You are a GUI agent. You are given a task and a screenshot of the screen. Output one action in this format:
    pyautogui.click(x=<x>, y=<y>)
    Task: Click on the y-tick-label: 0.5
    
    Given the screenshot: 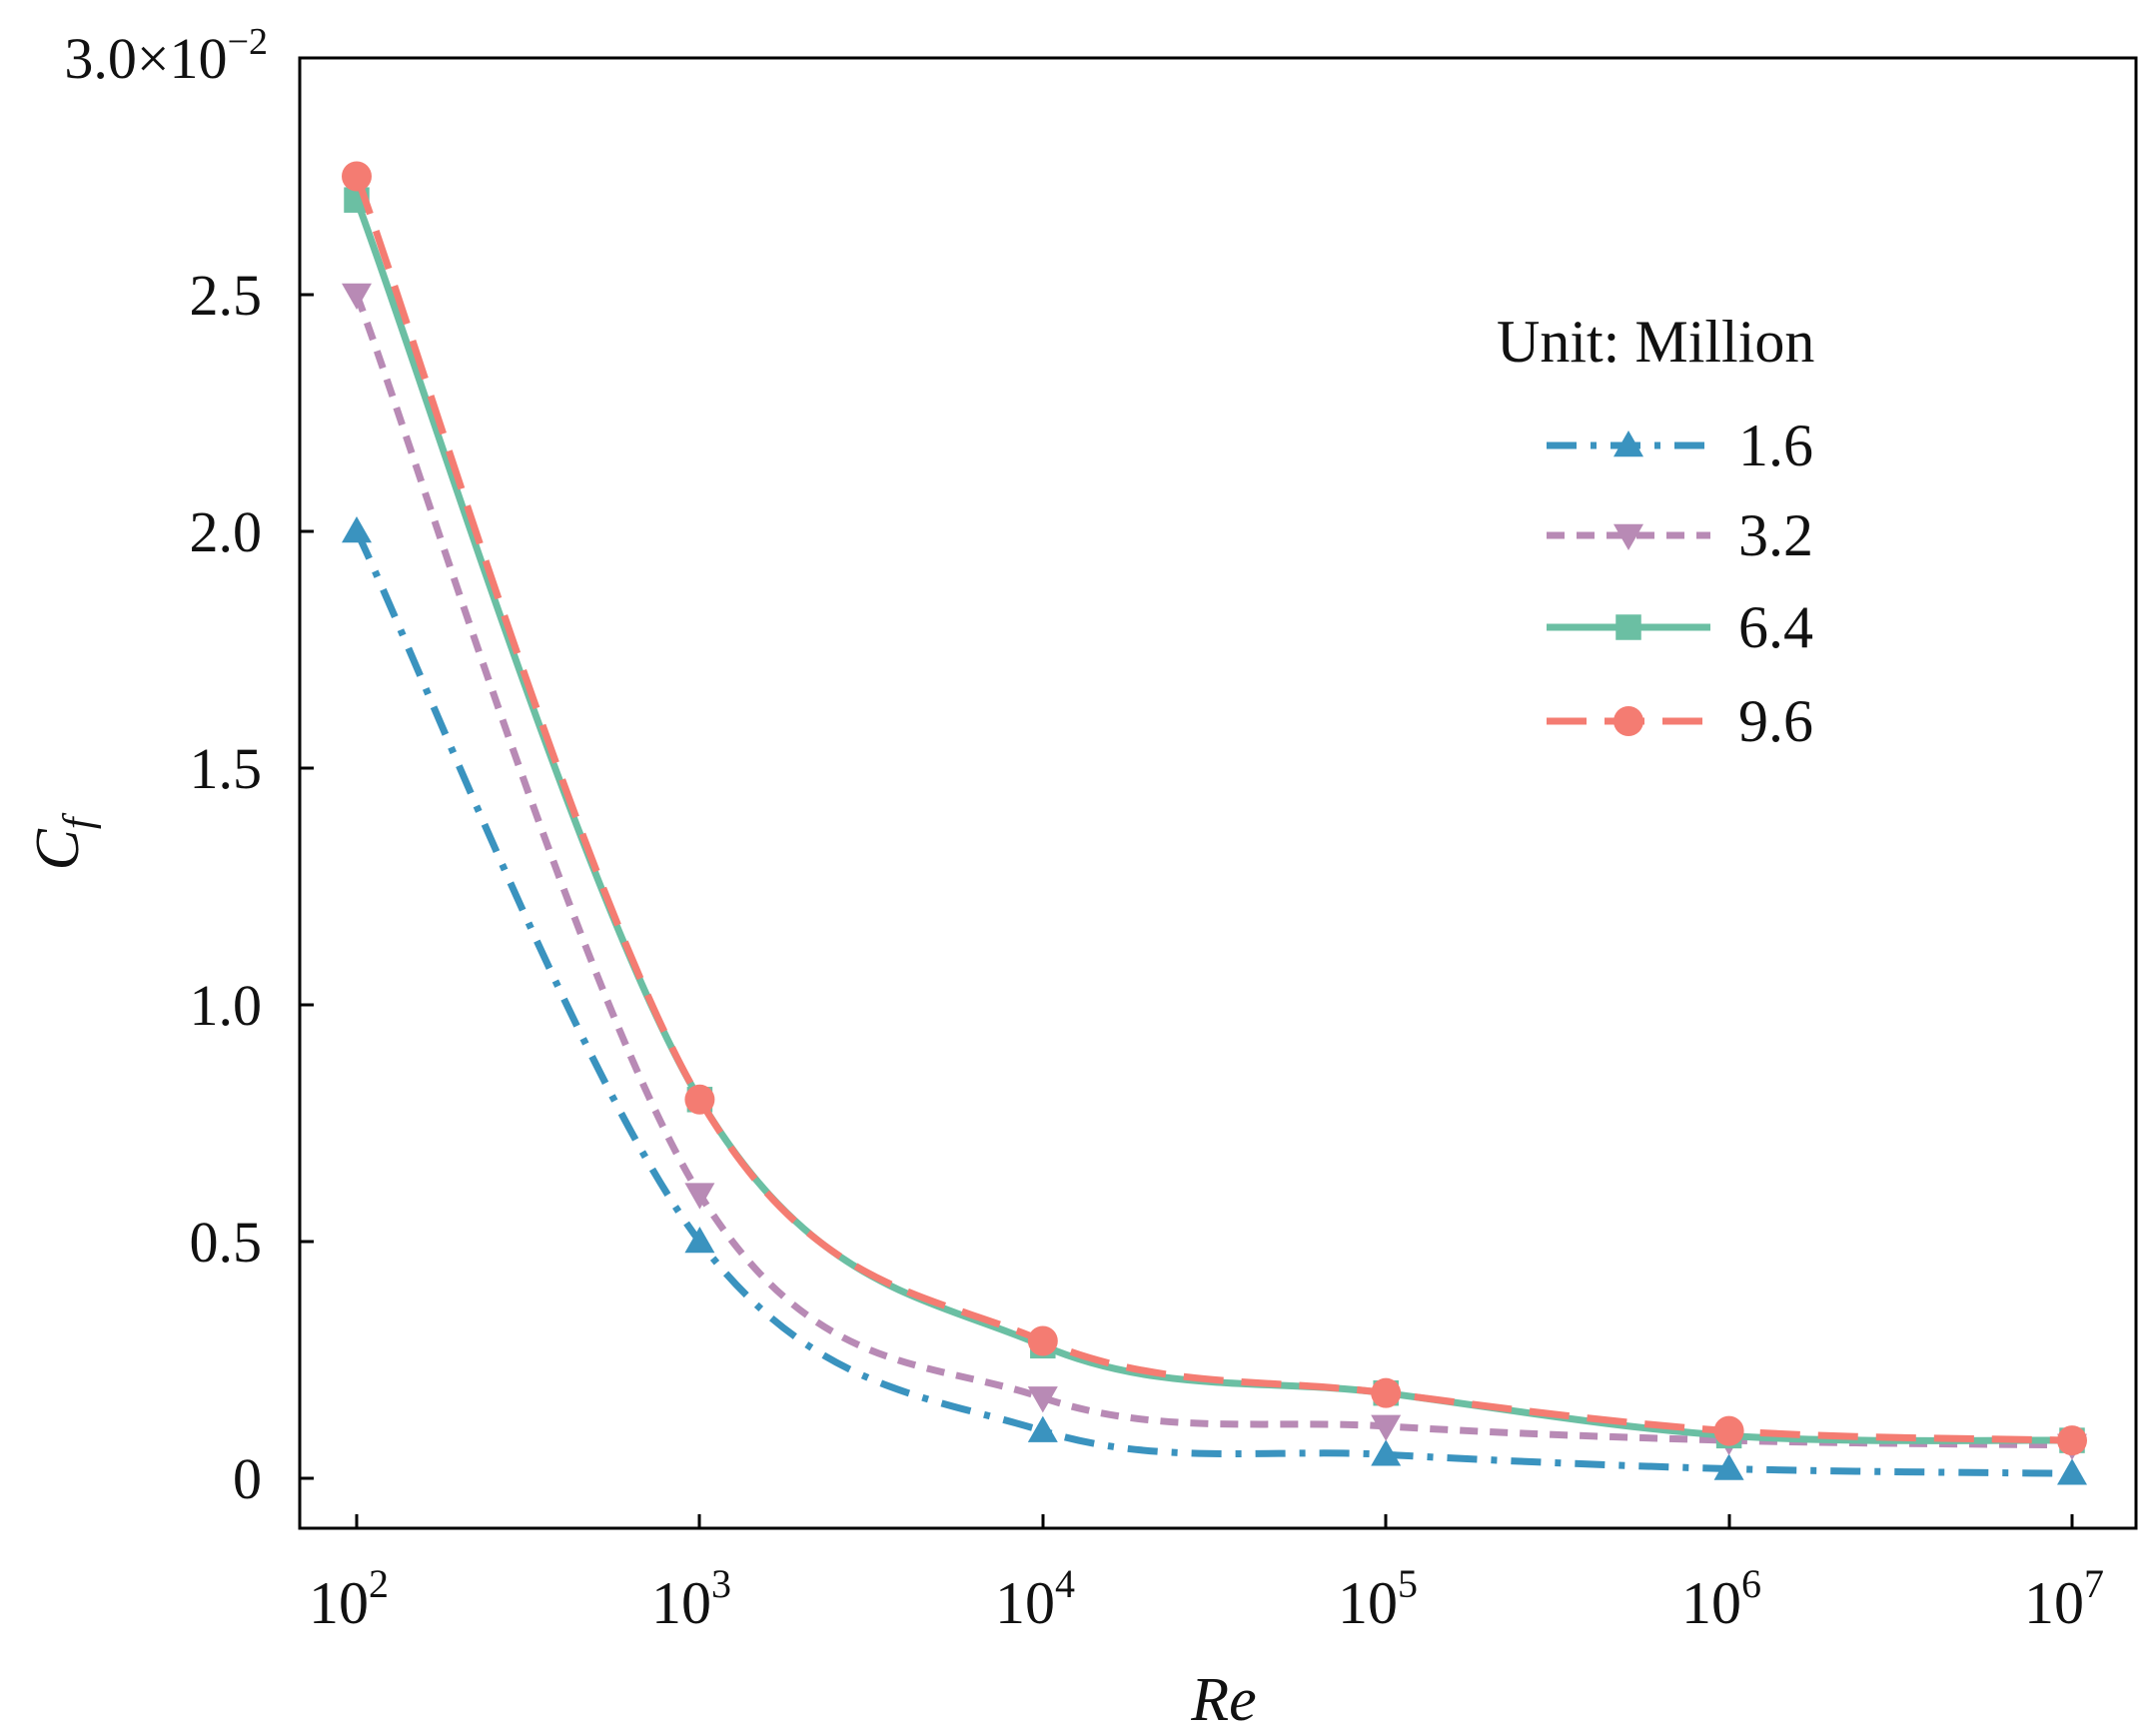 What is the action you would take?
    pyautogui.click(x=226, y=1242)
    